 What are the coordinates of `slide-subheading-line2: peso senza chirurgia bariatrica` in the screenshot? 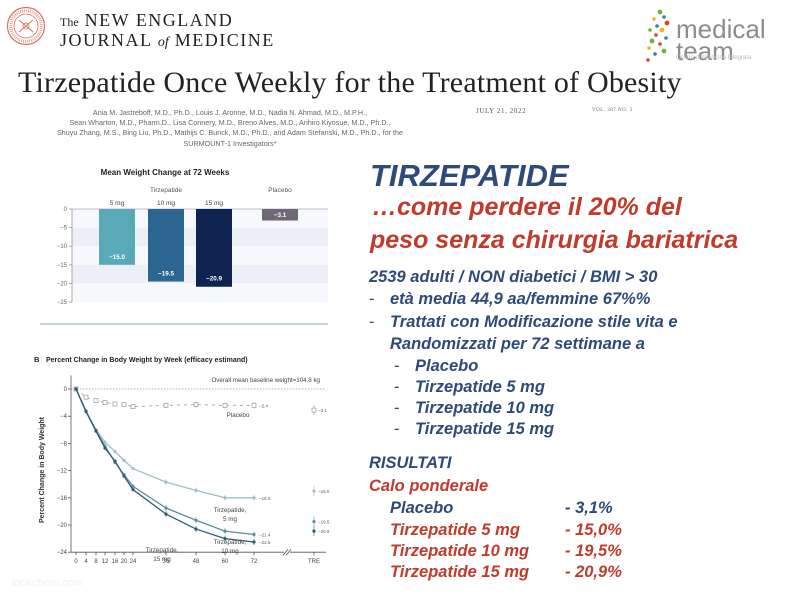 It's located at (554, 240).